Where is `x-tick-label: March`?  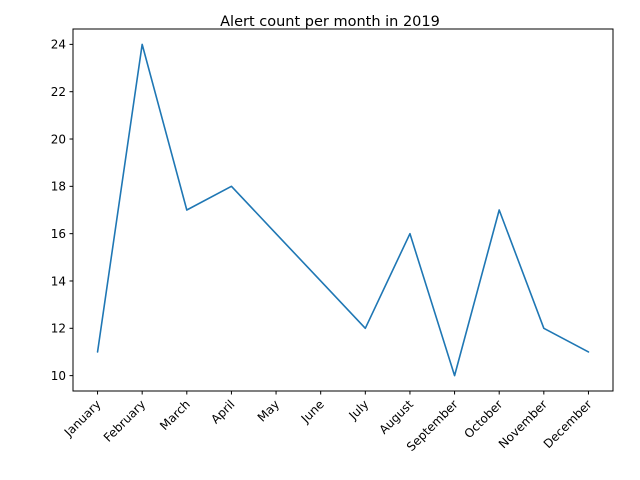
x-tick-label: March is located at coordinates (175, 415).